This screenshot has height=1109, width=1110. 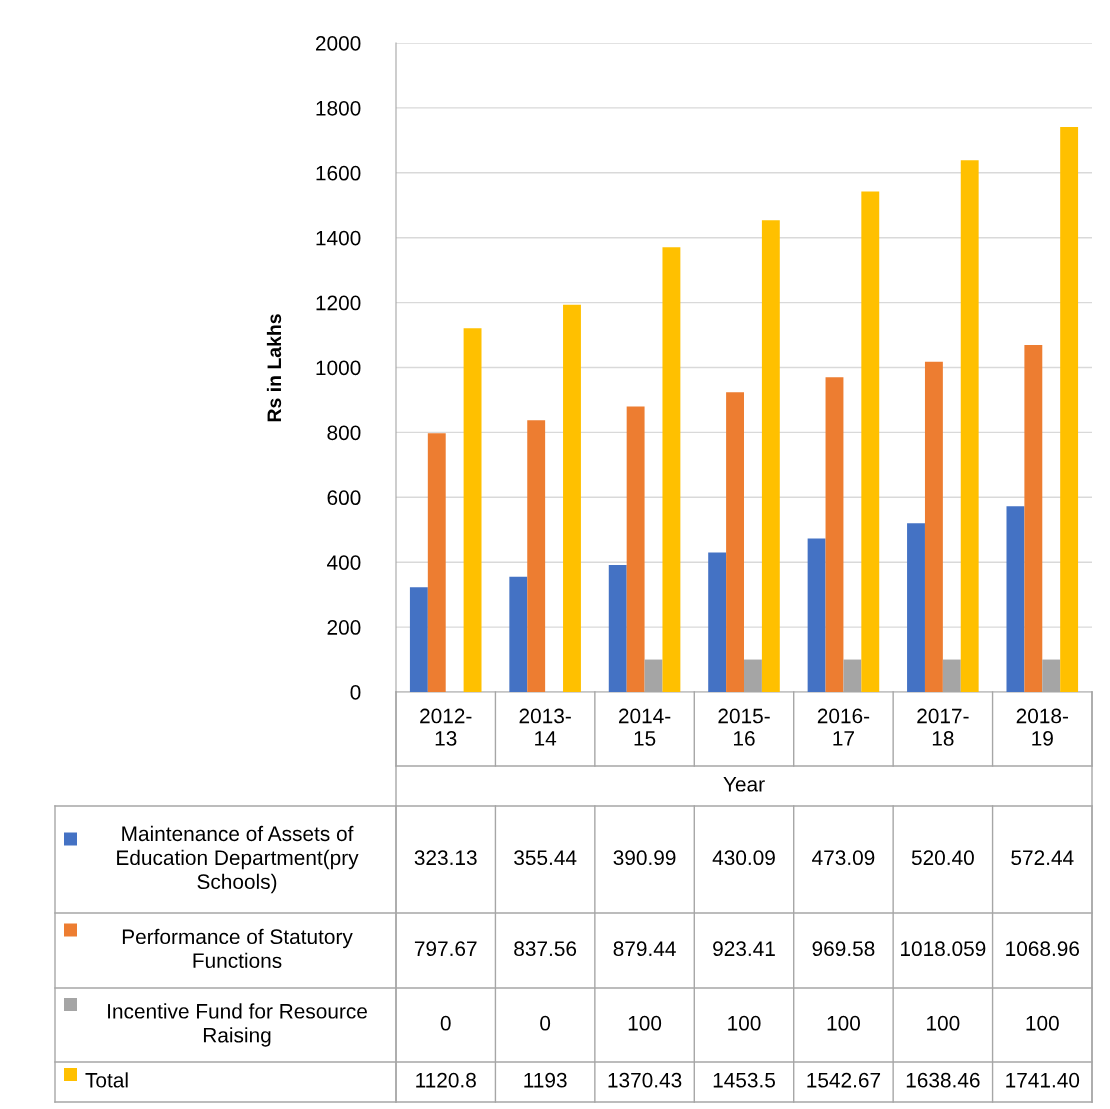 I want to click on y-tick-label: 1000, so click(x=338, y=368).